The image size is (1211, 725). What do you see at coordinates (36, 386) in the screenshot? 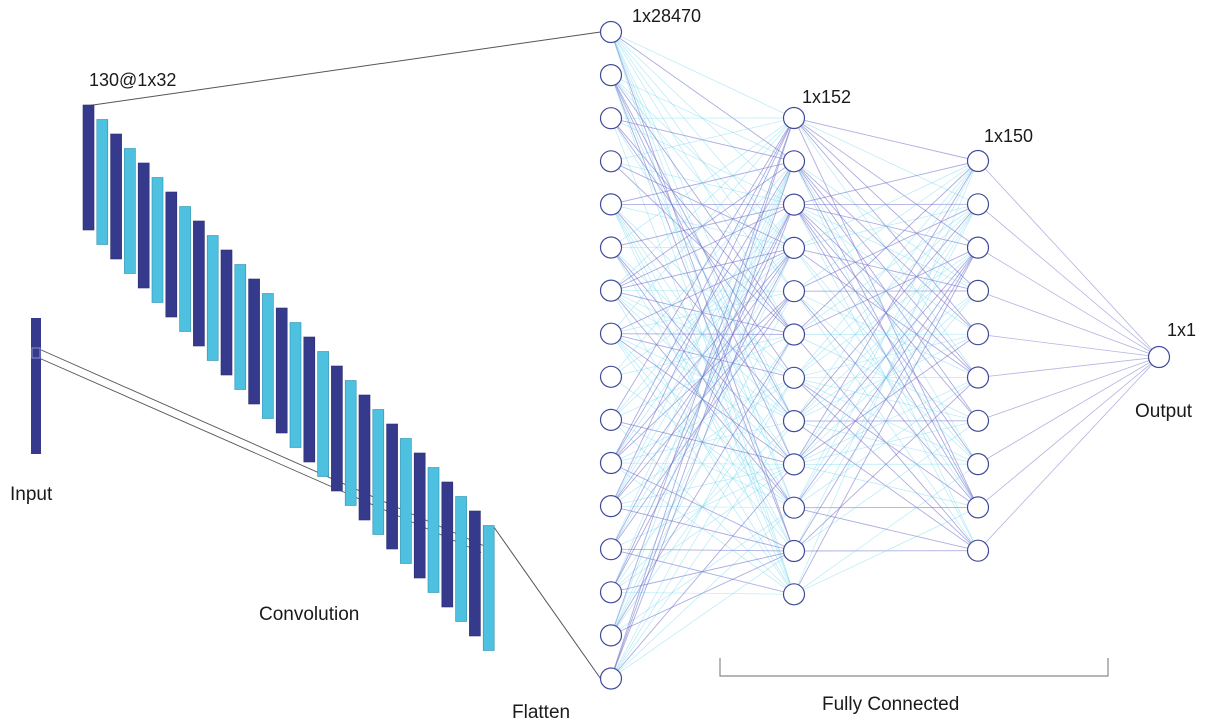
I see `input-layer` at bounding box center [36, 386].